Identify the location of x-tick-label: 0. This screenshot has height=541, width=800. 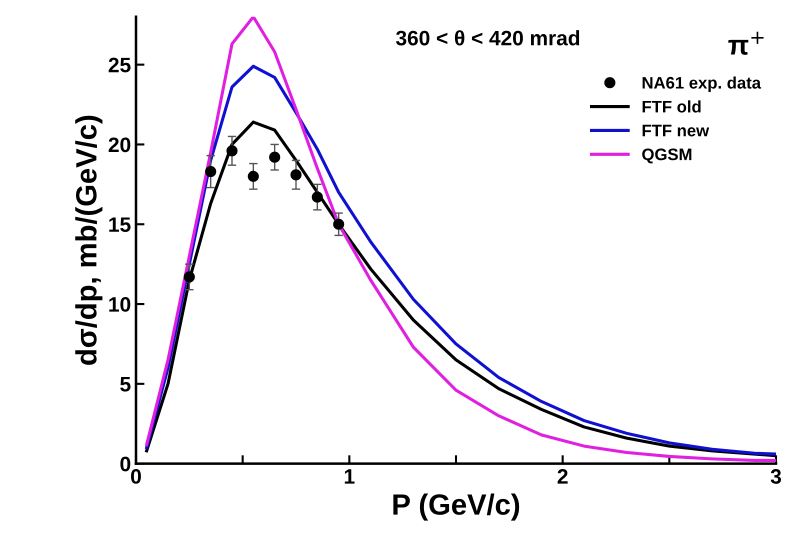
(136, 476).